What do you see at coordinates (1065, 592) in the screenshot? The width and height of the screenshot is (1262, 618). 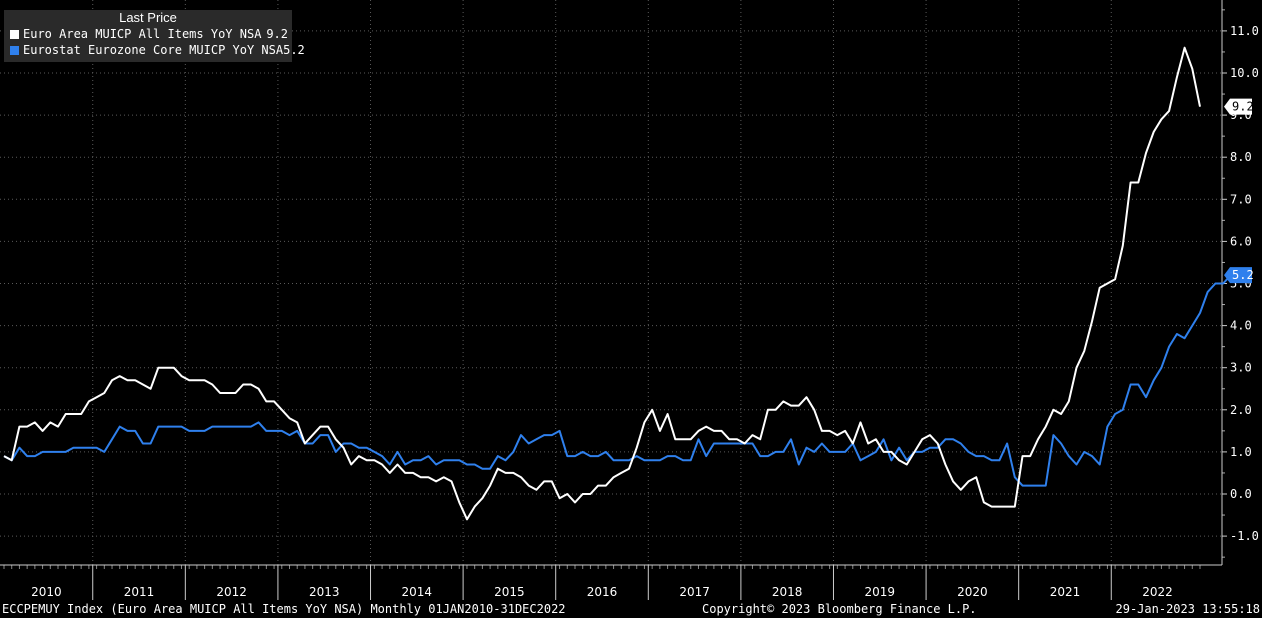 I see `x-tick-label: 2021` at bounding box center [1065, 592].